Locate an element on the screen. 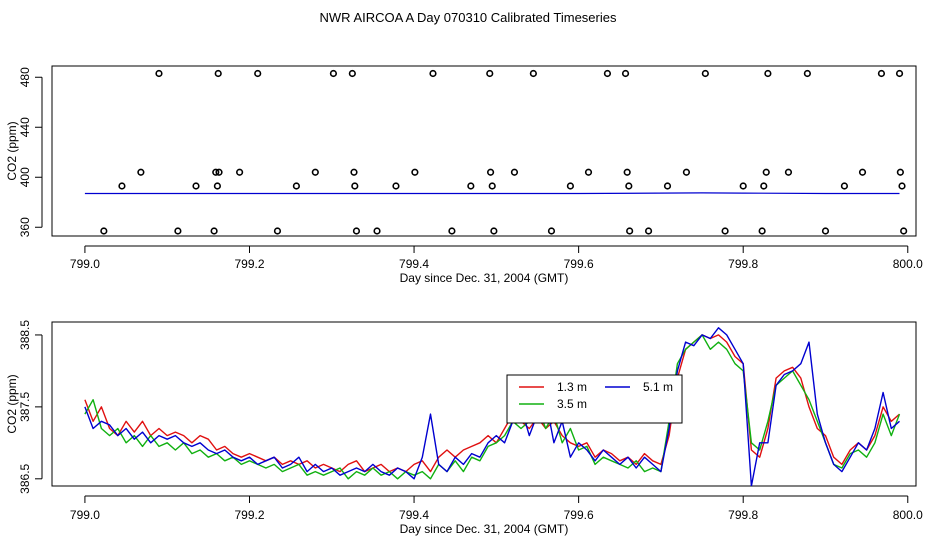  baseline-series-line is located at coordinates (492, 193).